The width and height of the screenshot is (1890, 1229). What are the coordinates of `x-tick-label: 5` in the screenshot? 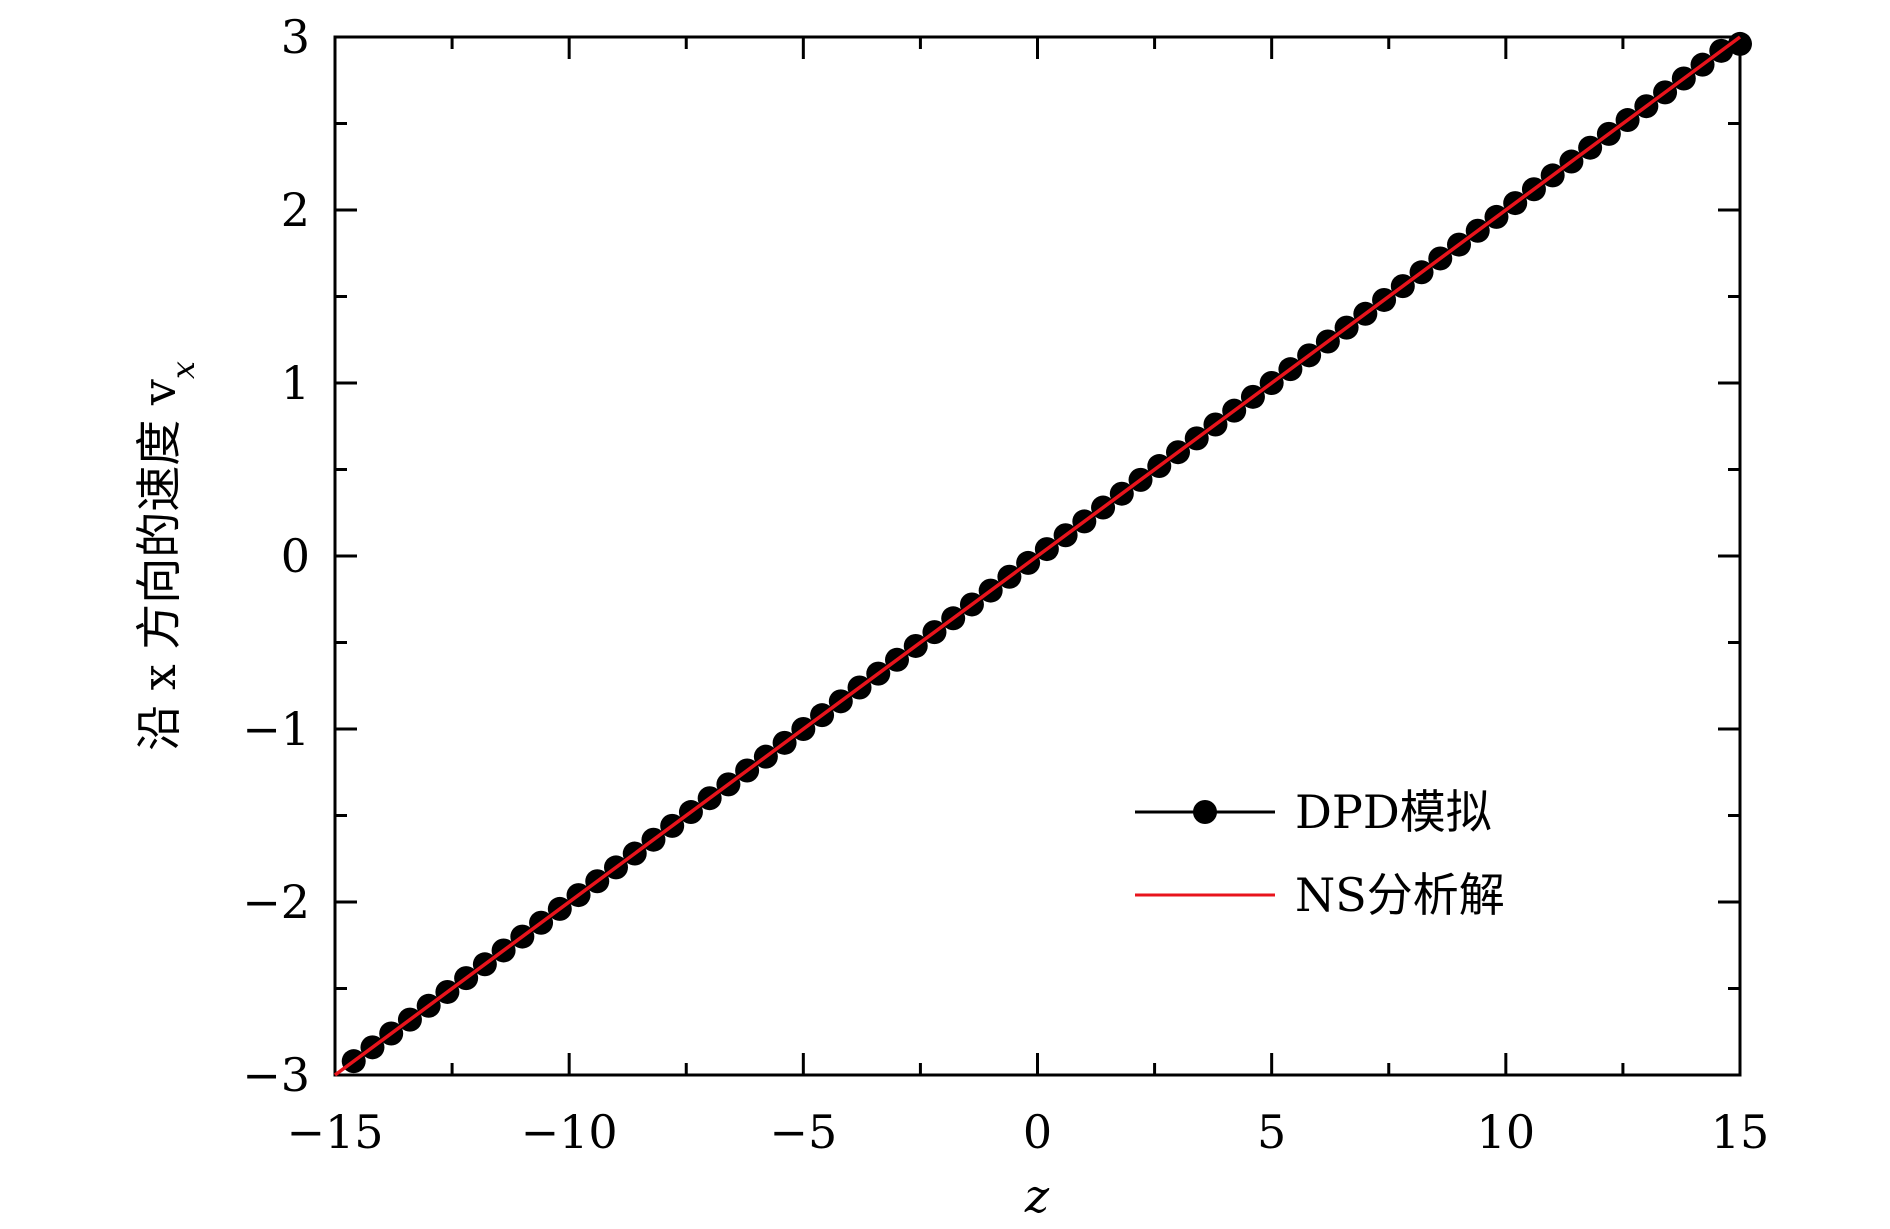 It's located at (1271, 1132).